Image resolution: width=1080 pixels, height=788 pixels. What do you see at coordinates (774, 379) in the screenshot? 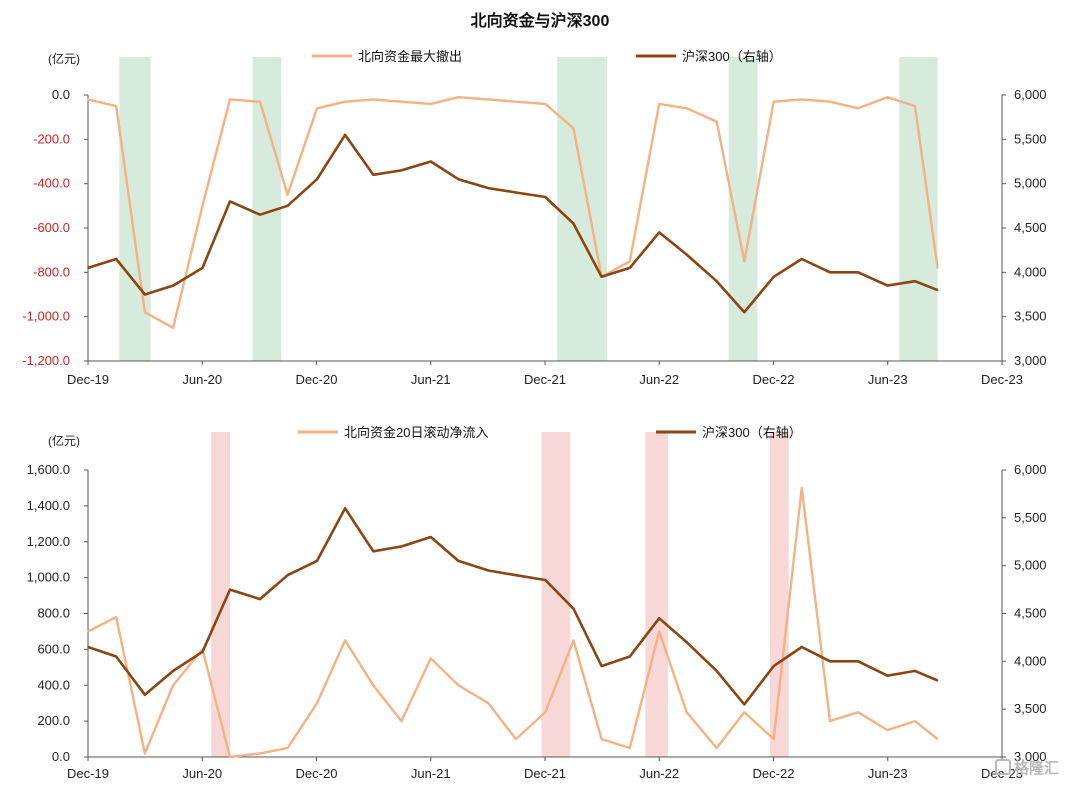
I see `x-tick-label: Dec-22` at bounding box center [774, 379].